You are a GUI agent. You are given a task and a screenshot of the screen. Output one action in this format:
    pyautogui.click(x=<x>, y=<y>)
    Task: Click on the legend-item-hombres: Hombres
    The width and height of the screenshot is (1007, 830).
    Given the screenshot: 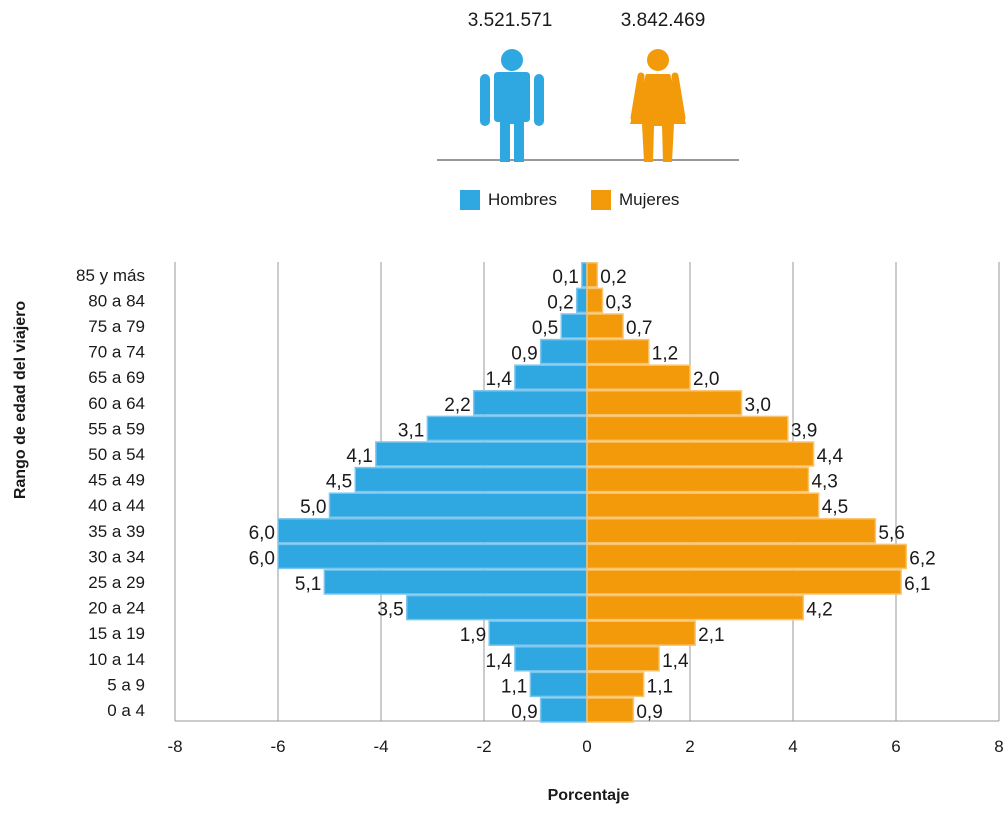 What is the action you would take?
    pyautogui.click(x=508, y=200)
    